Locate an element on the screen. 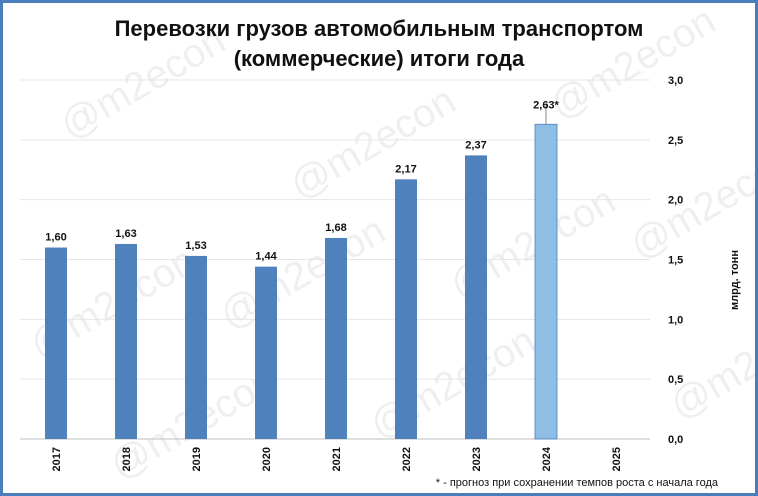 The height and width of the screenshot is (496, 758). y-tick-label: 2,5 is located at coordinates (675, 141).